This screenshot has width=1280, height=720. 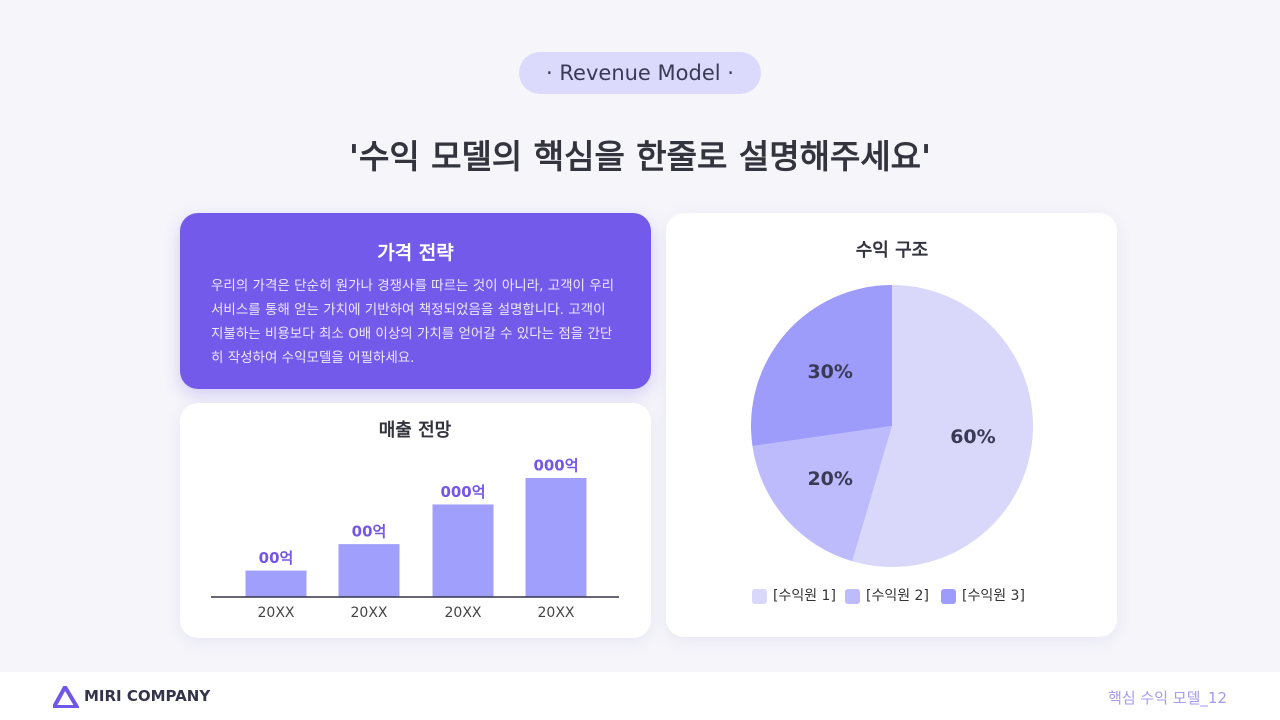 What do you see at coordinates (640, 696) in the screenshot?
I see `footer: MIRI COMPANY 핵심 수익 모델_12` at bounding box center [640, 696].